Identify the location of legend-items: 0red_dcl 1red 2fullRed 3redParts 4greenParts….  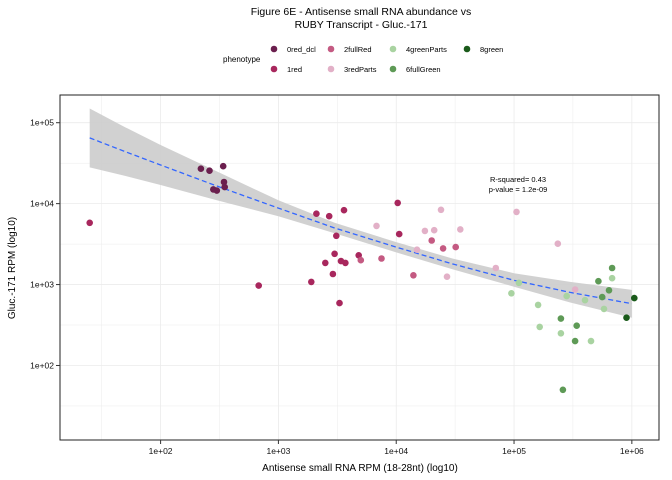
(386, 59).